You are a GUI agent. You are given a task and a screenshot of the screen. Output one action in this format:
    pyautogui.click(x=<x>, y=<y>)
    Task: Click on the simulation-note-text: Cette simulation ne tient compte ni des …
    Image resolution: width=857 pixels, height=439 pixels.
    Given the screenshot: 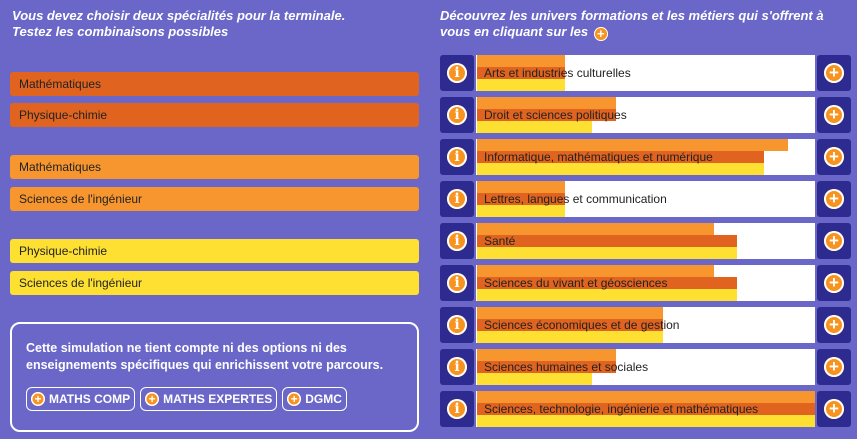 What is the action you would take?
    pyautogui.click(x=205, y=356)
    